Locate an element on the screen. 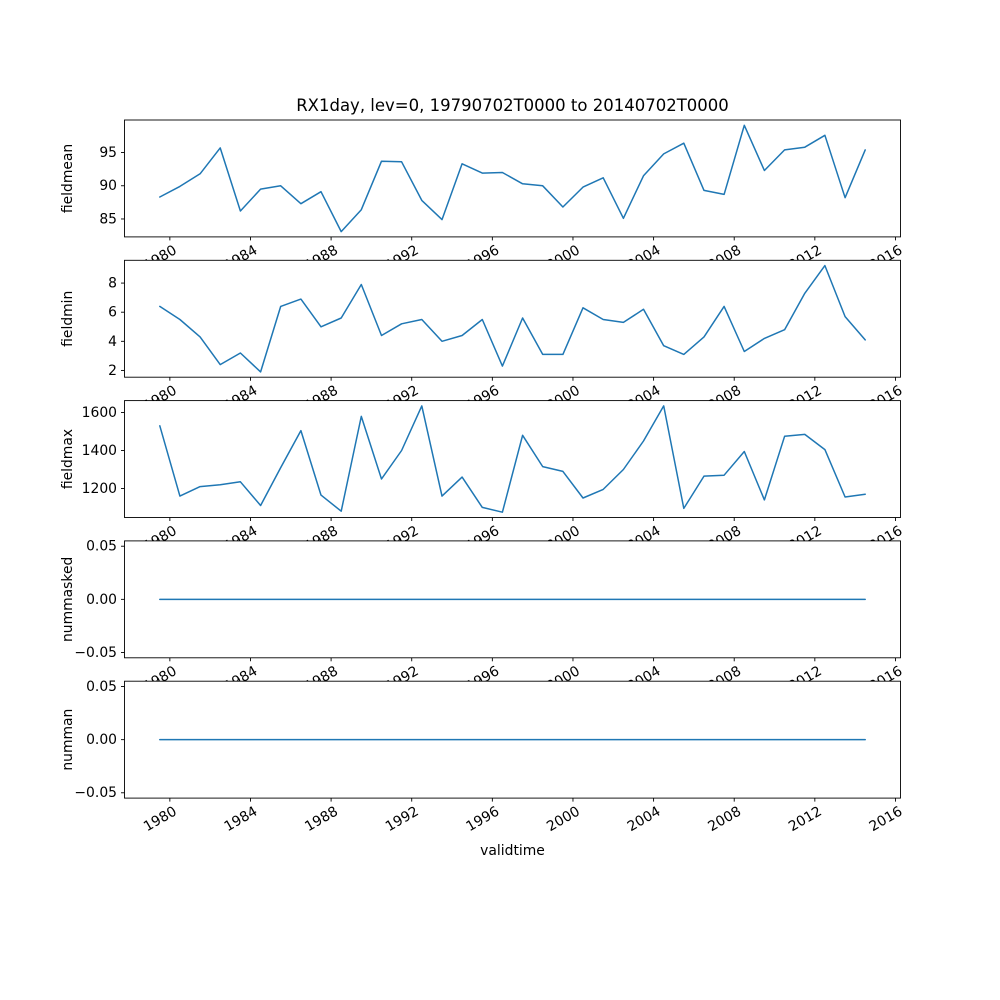  y-tick-label: 8 is located at coordinates (112, 284).